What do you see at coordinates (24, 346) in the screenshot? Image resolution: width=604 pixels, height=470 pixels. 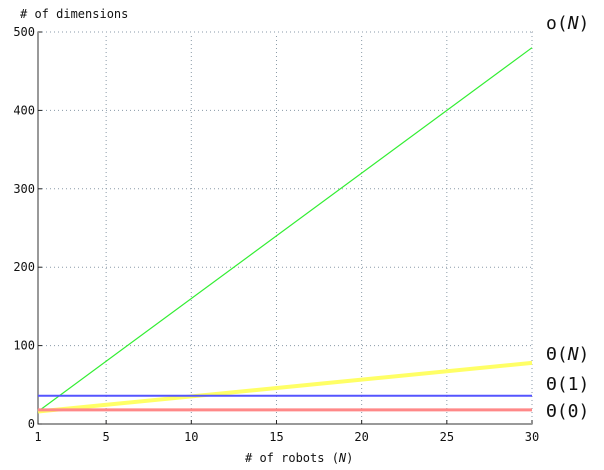 I see `y-tick-label: 100` at bounding box center [24, 346].